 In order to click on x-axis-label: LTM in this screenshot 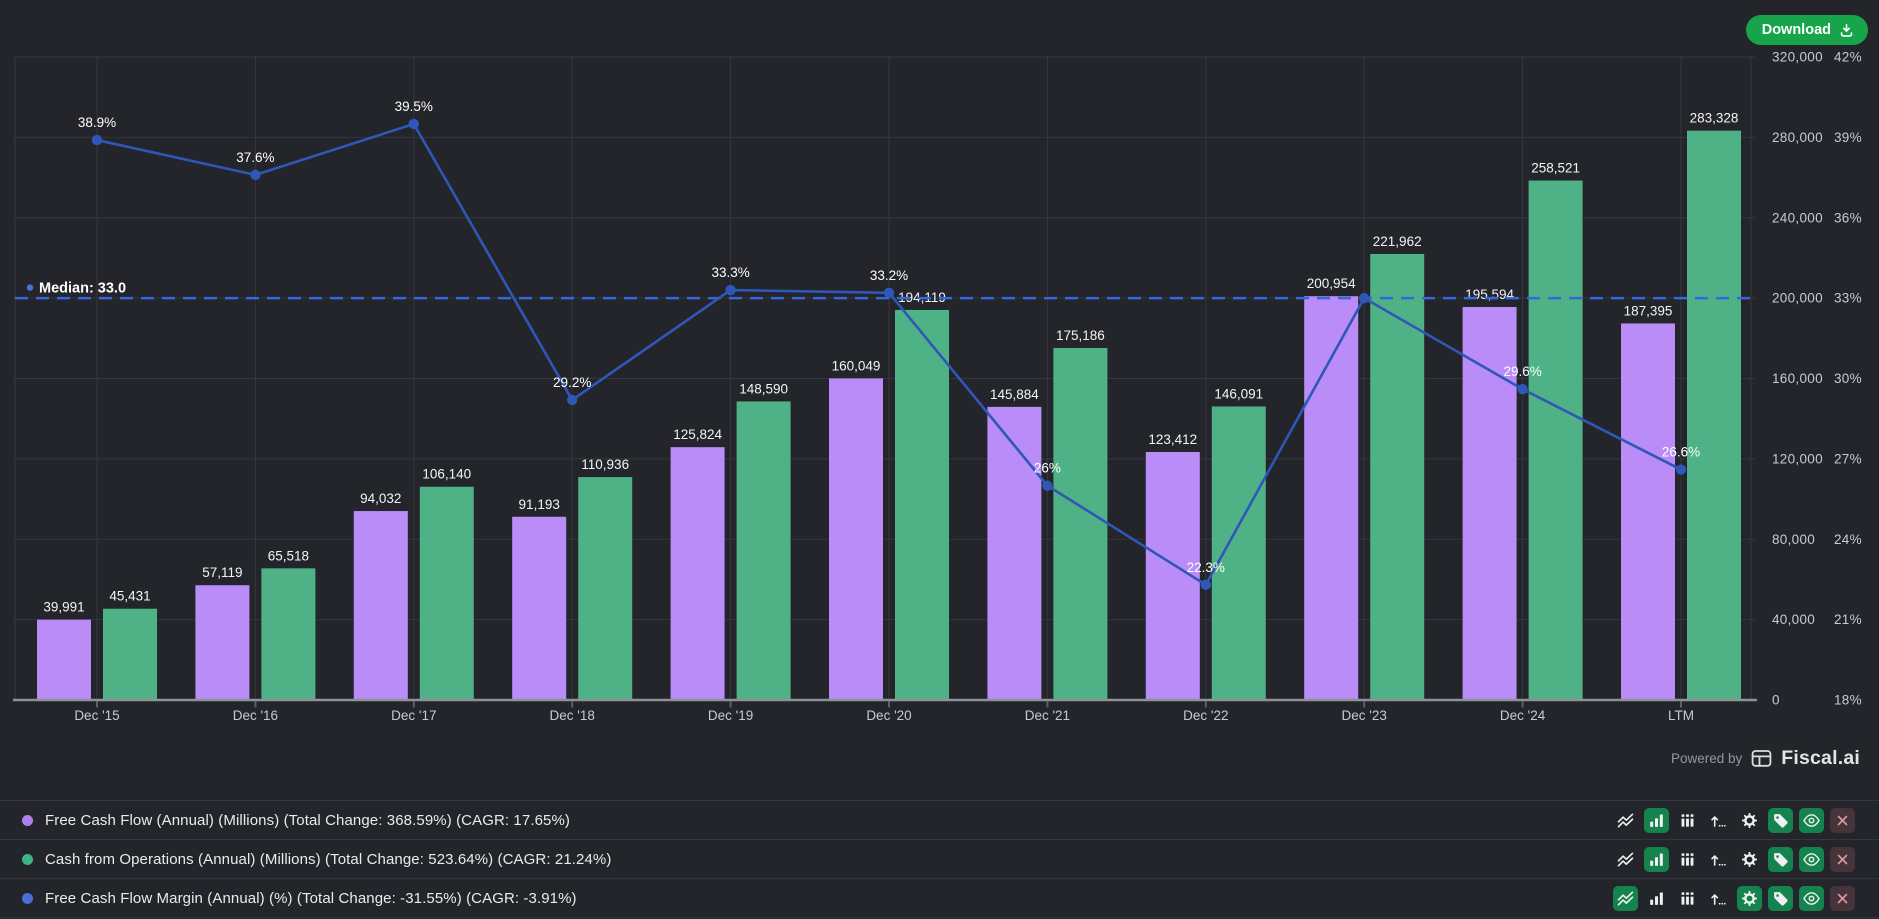, I will do `click(1681, 715)`.